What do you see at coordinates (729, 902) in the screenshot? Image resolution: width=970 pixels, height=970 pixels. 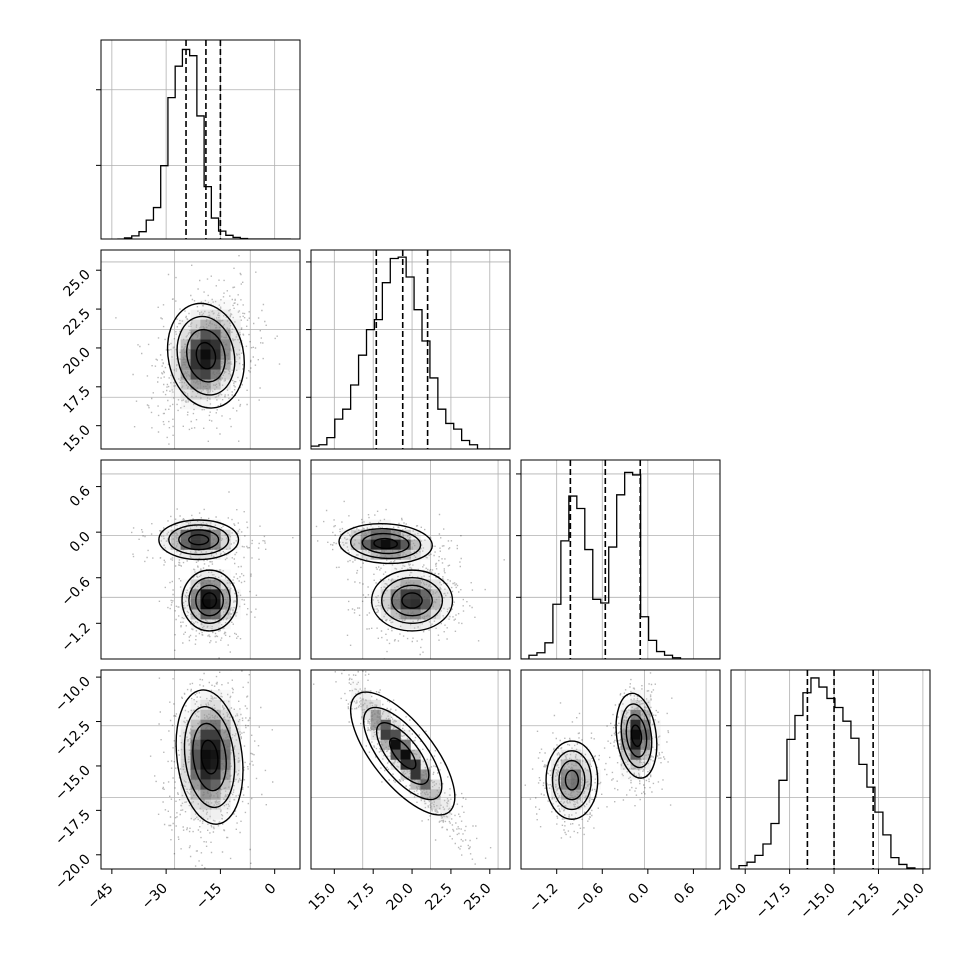 I see `x-tick-label: −20.0` at bounding box center [729, 902].